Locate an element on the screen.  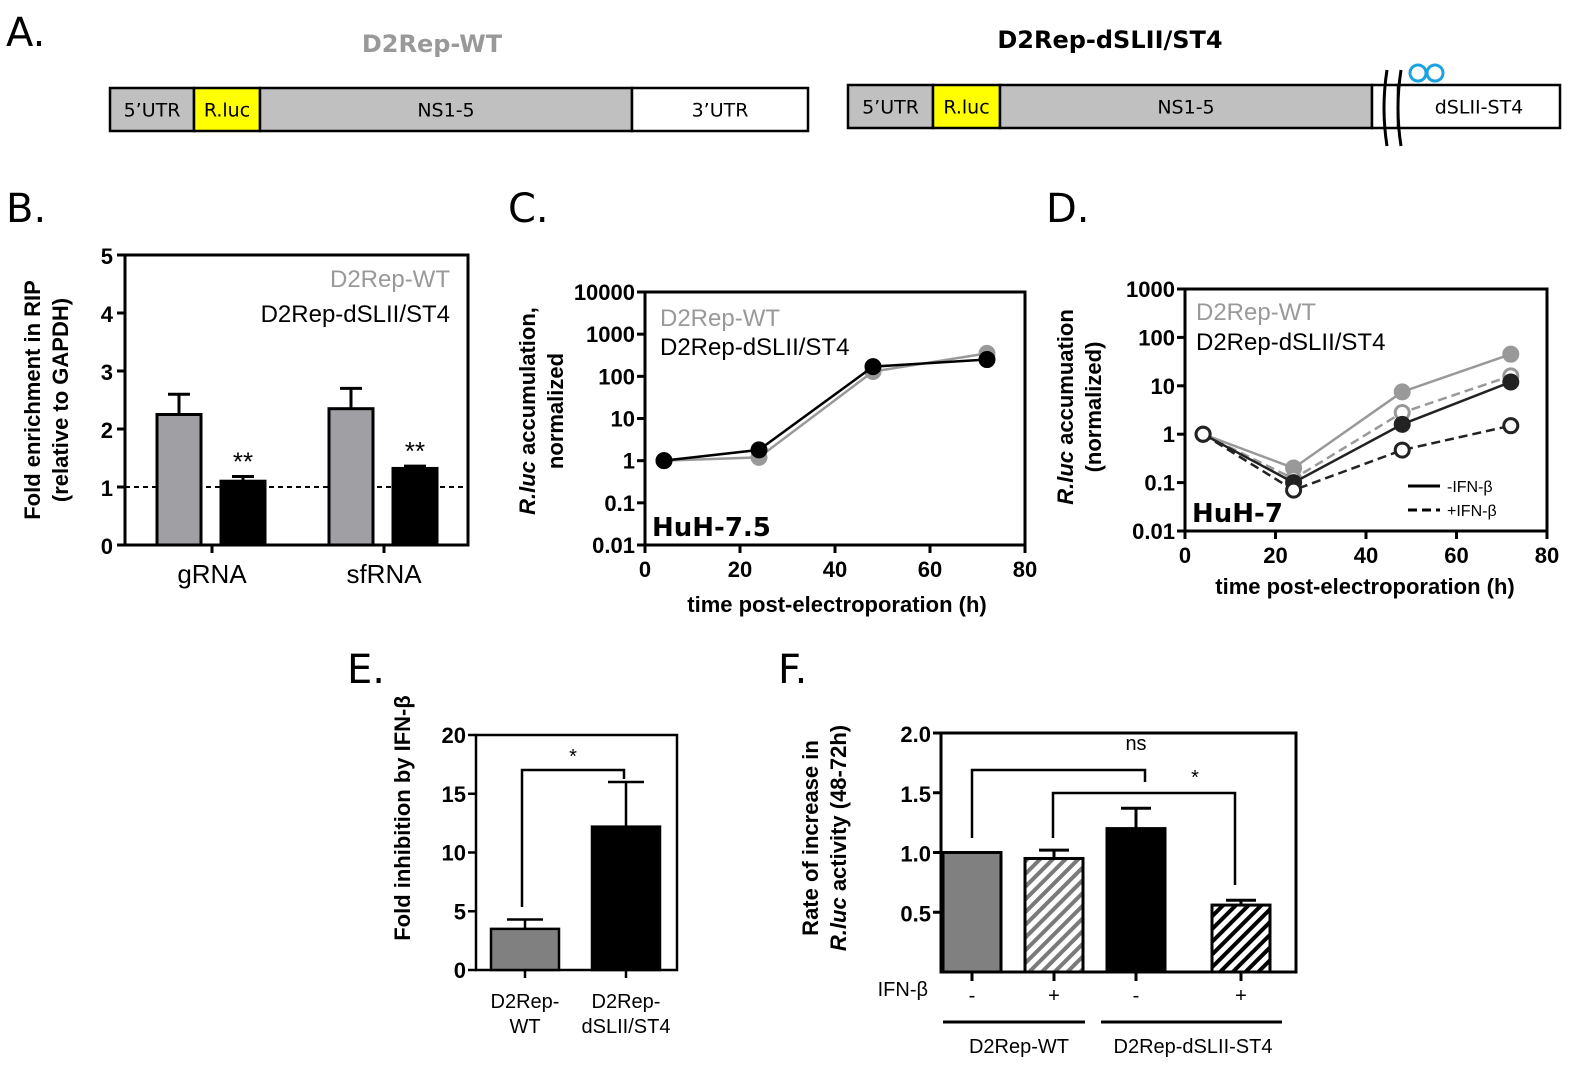
construct-segment-label: 3’UTR is located at coordinates (720, 111).